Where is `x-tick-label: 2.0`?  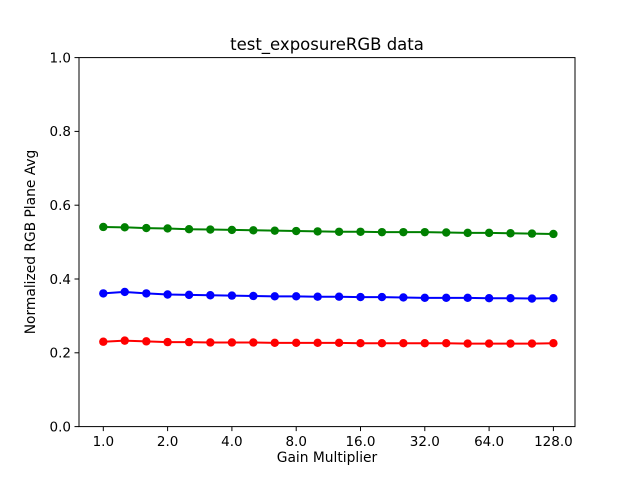 x-tick-label: 2.0 is located at coordinates (167, 442).